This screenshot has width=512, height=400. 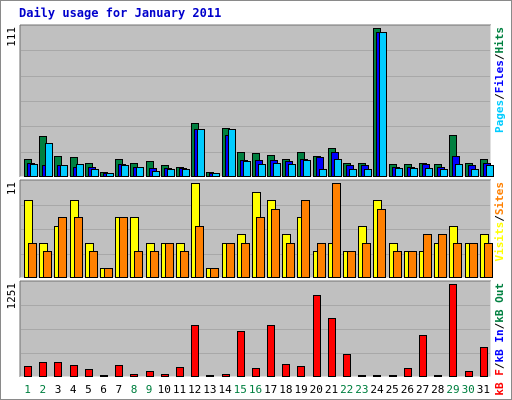 I want to click on day-label: 16, so click(x=255, y=389).